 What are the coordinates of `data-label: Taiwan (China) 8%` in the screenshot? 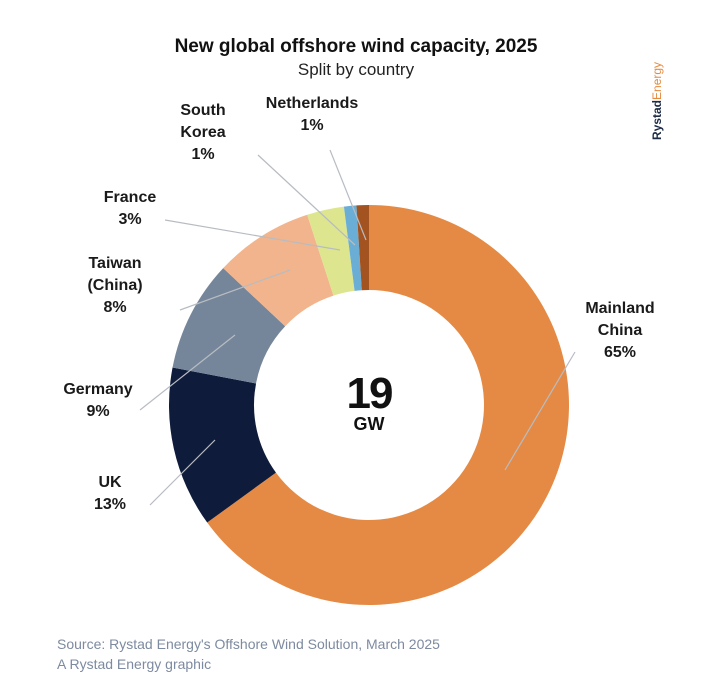 It's located at (114, 285).